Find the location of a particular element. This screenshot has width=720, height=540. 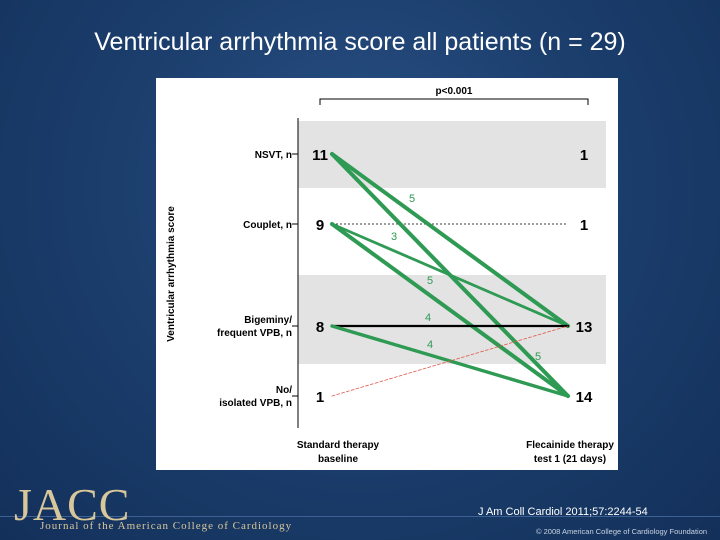

category-label: frequent VPB, n is located at coordinates (254, 333).